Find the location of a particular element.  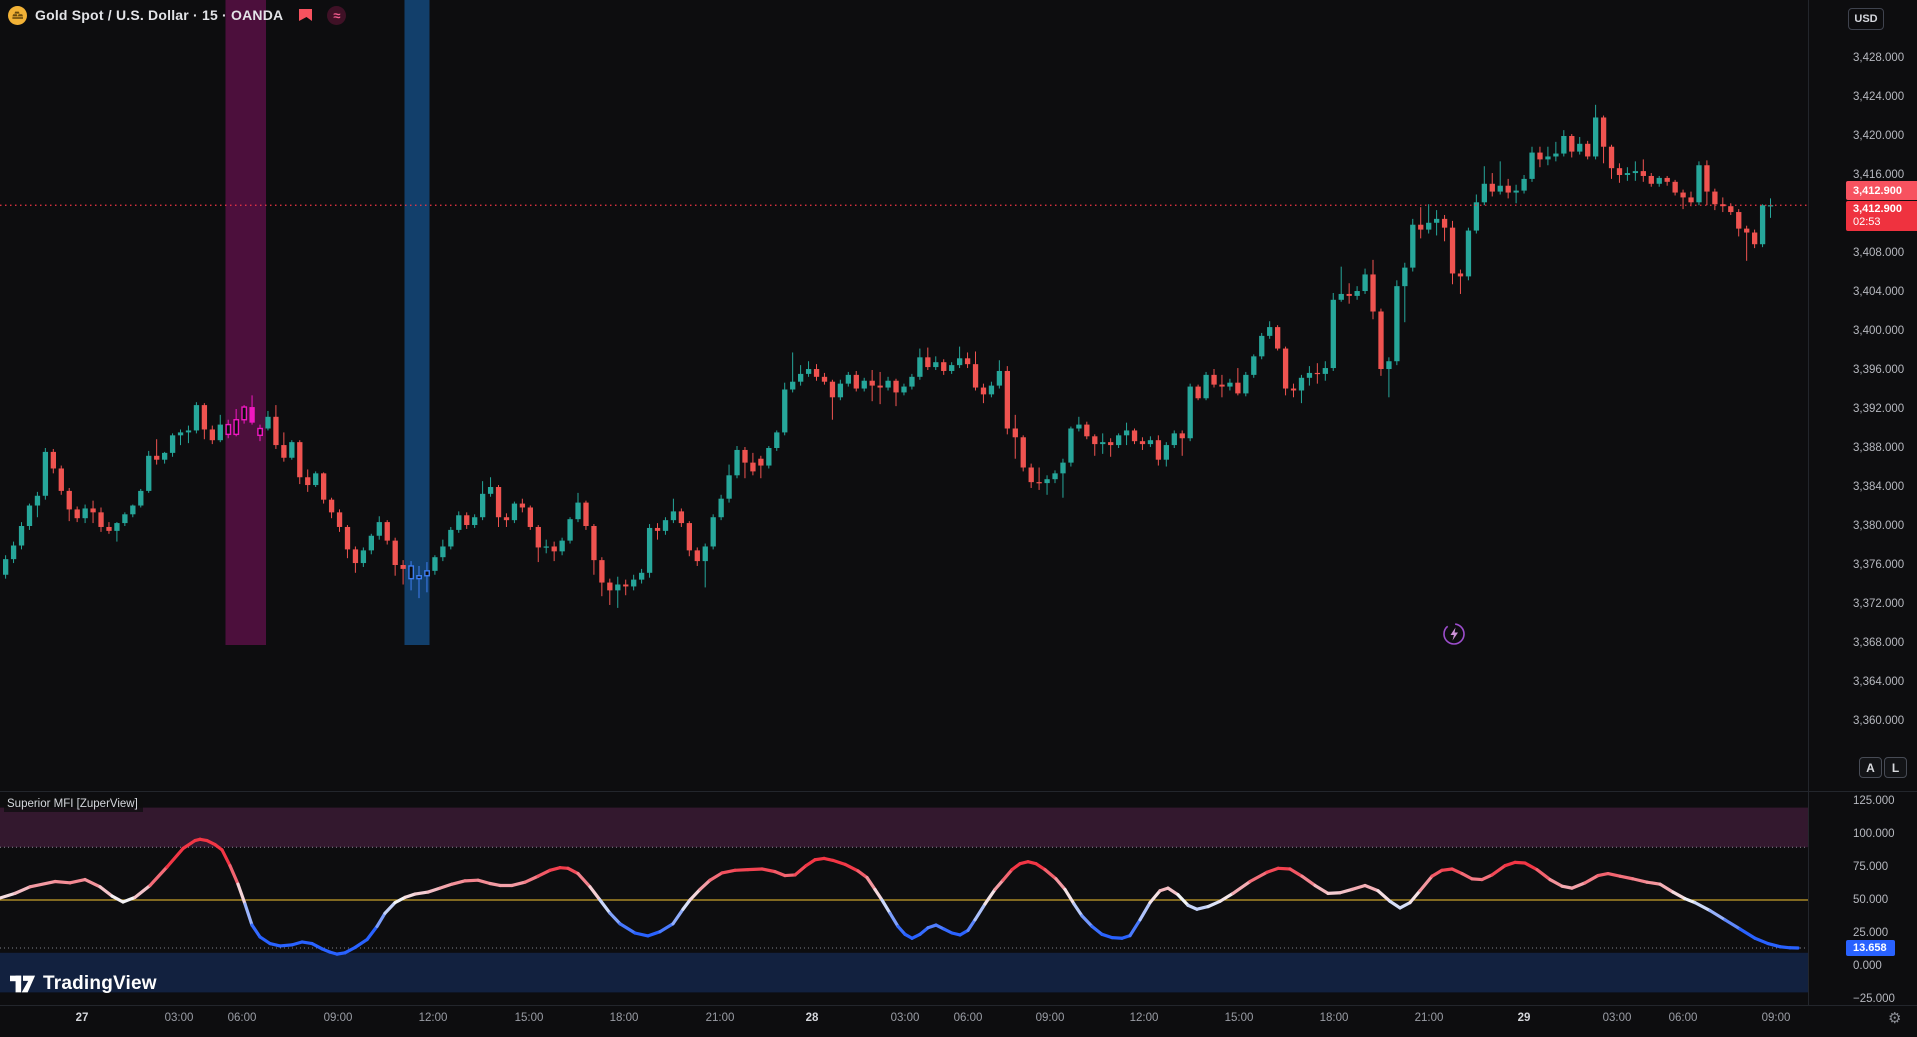

price-axis-label: 3,368.000 is located at coordinates (1879, 643).